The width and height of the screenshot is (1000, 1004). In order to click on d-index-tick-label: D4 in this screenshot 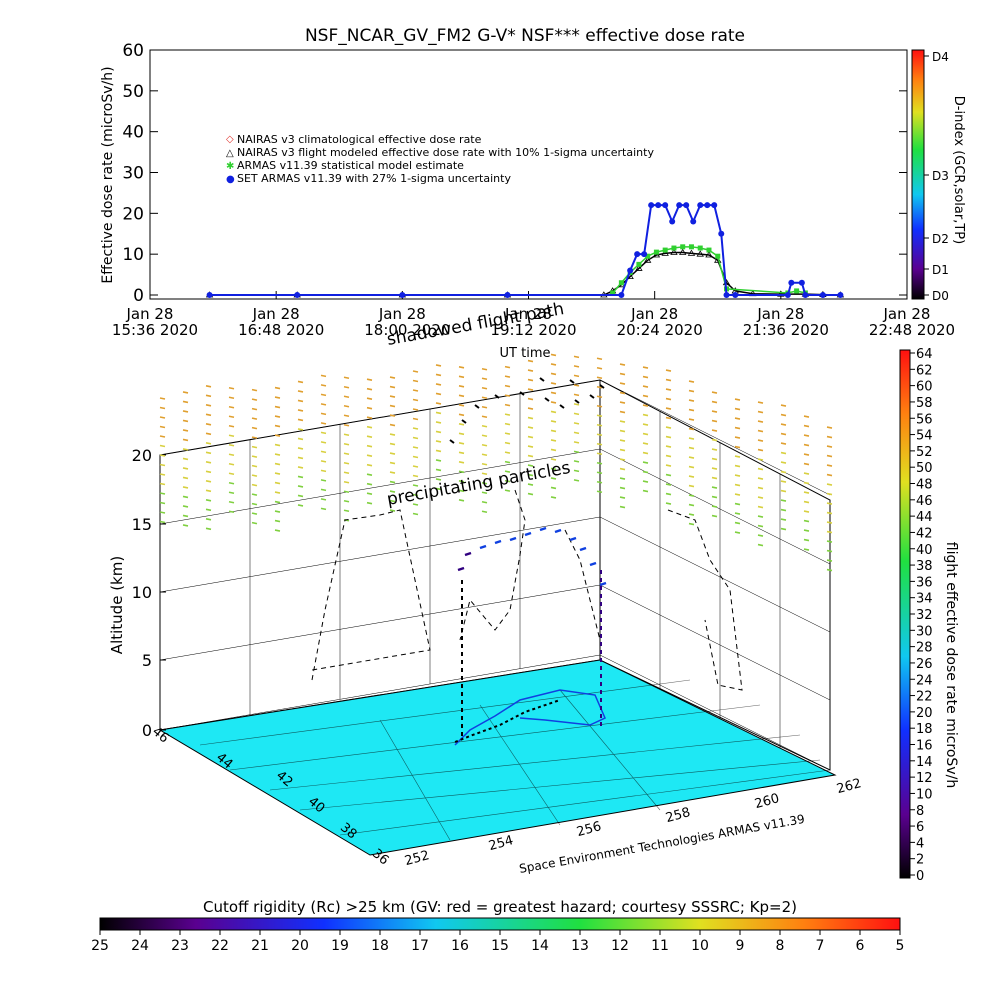, I will do `click(940, 57)`.